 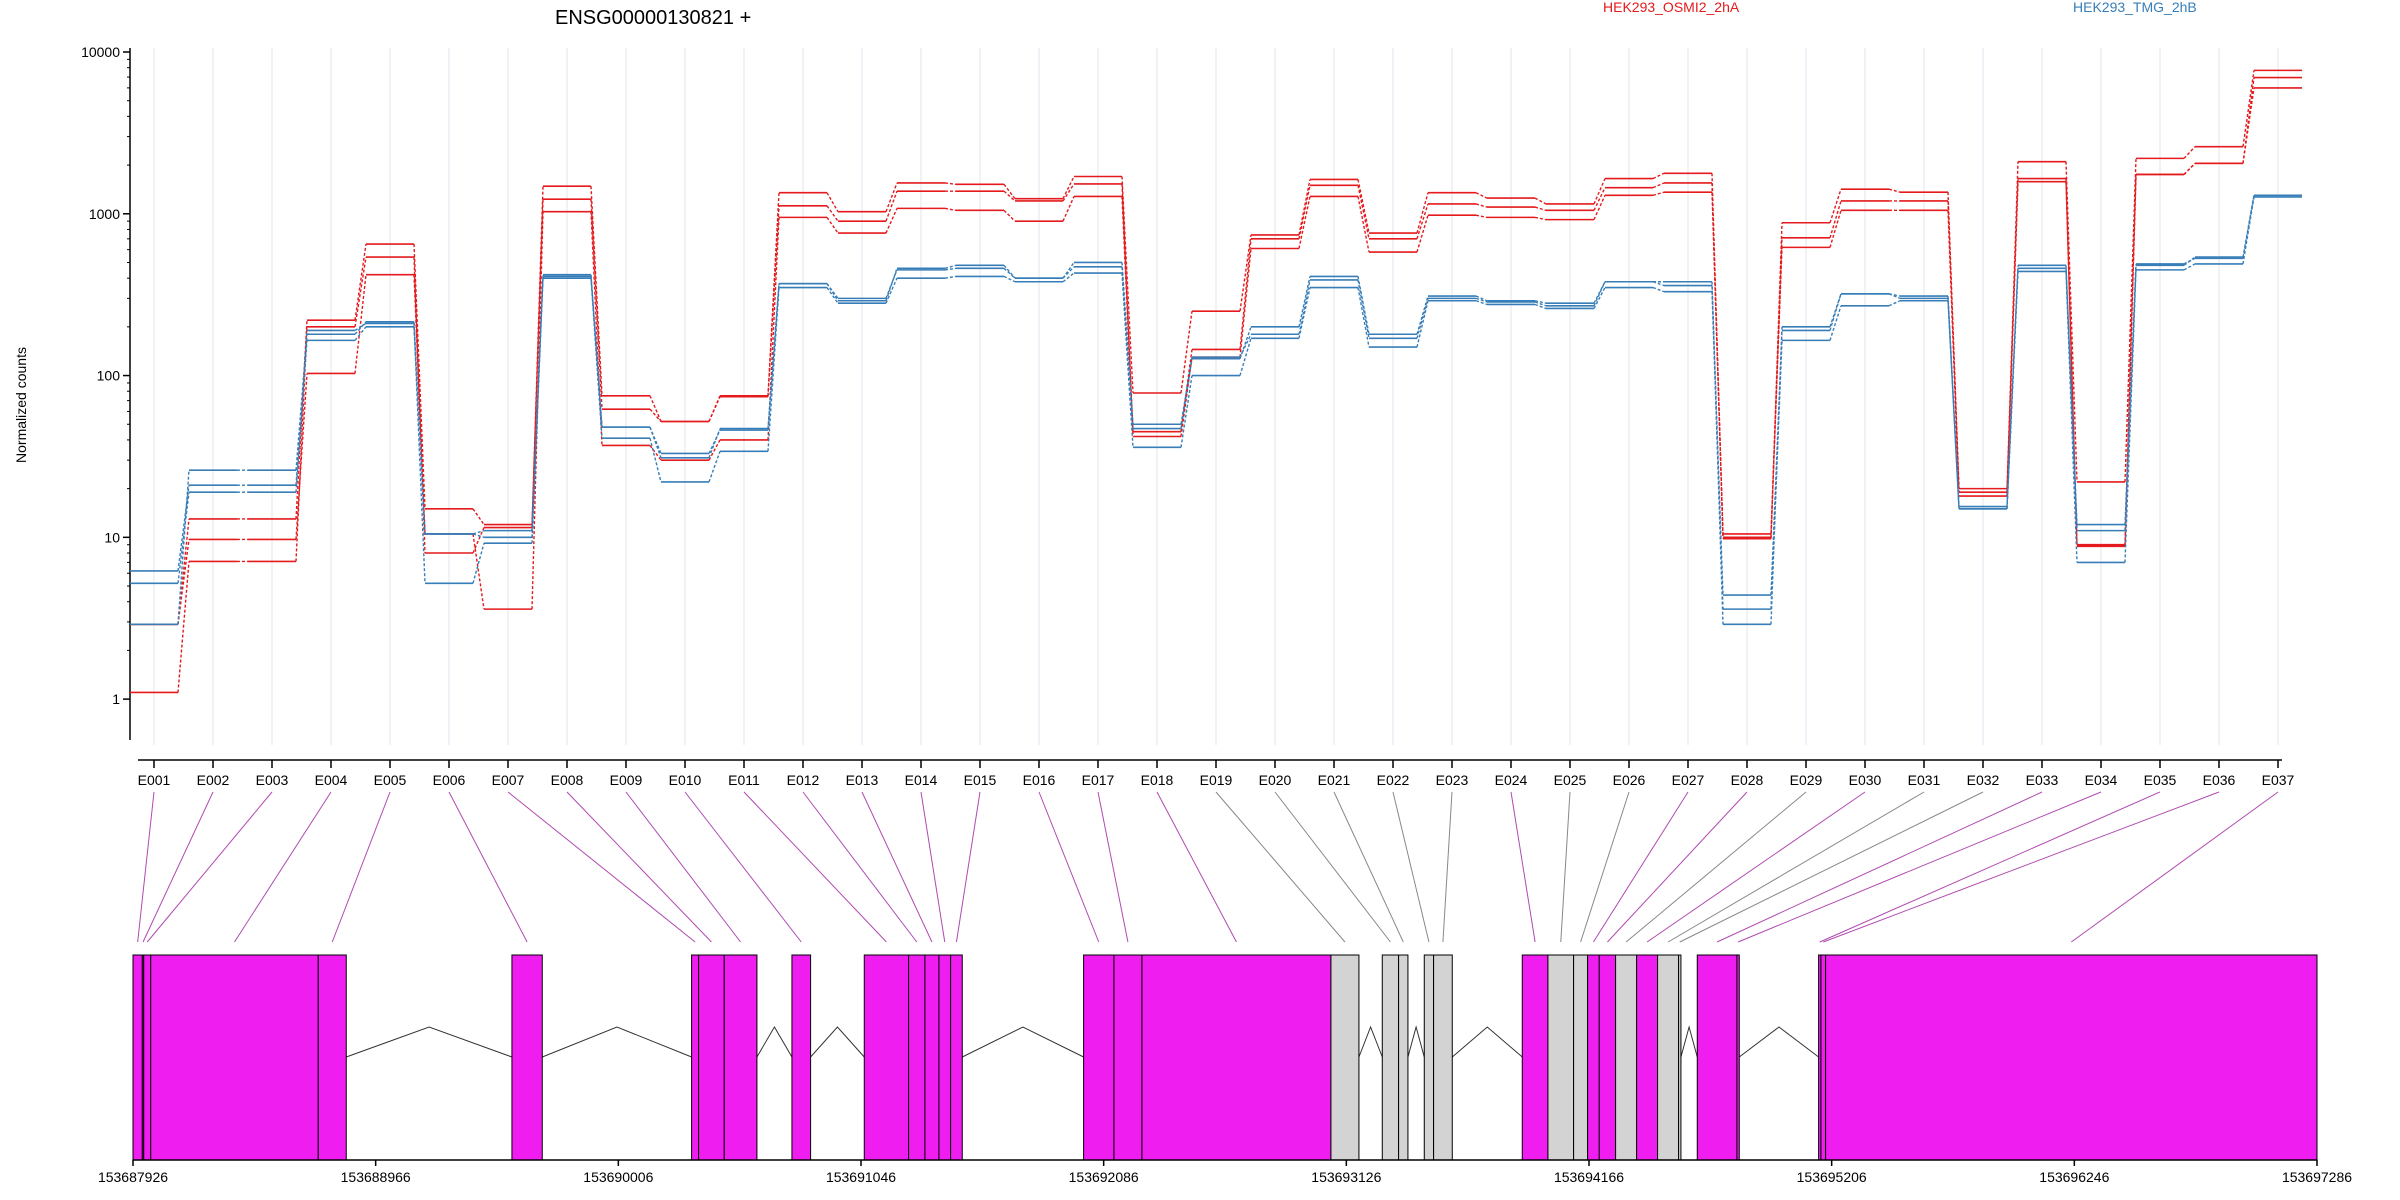 I want to click on x-tick-label: E017, so click(x=1098, y=780).